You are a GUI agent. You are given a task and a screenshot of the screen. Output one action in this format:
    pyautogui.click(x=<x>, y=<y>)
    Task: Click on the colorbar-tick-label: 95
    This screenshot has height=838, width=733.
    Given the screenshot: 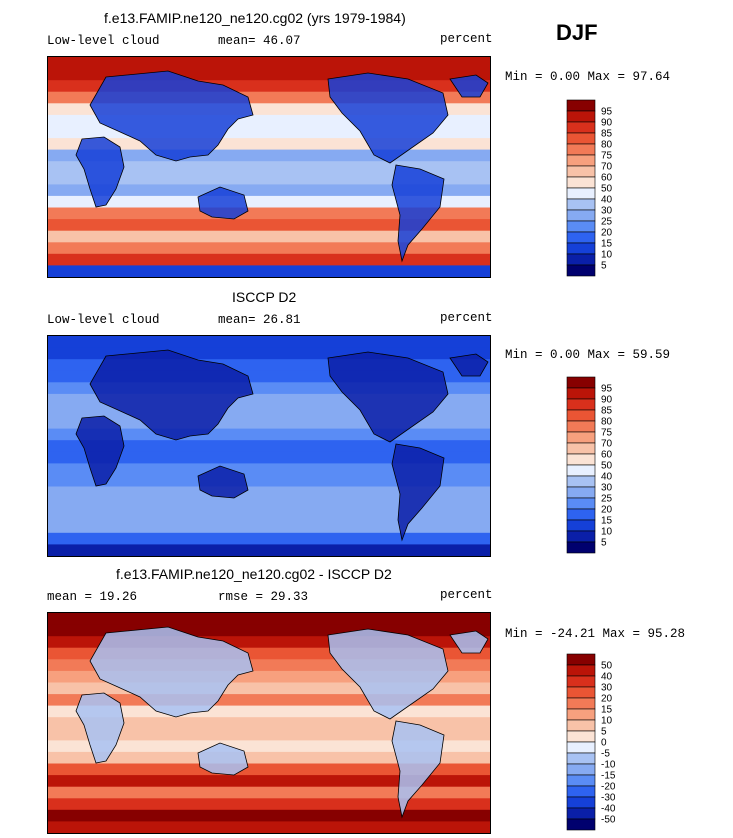 What is the action you would take?
    pyautogui.click(x=607, y=389)
    